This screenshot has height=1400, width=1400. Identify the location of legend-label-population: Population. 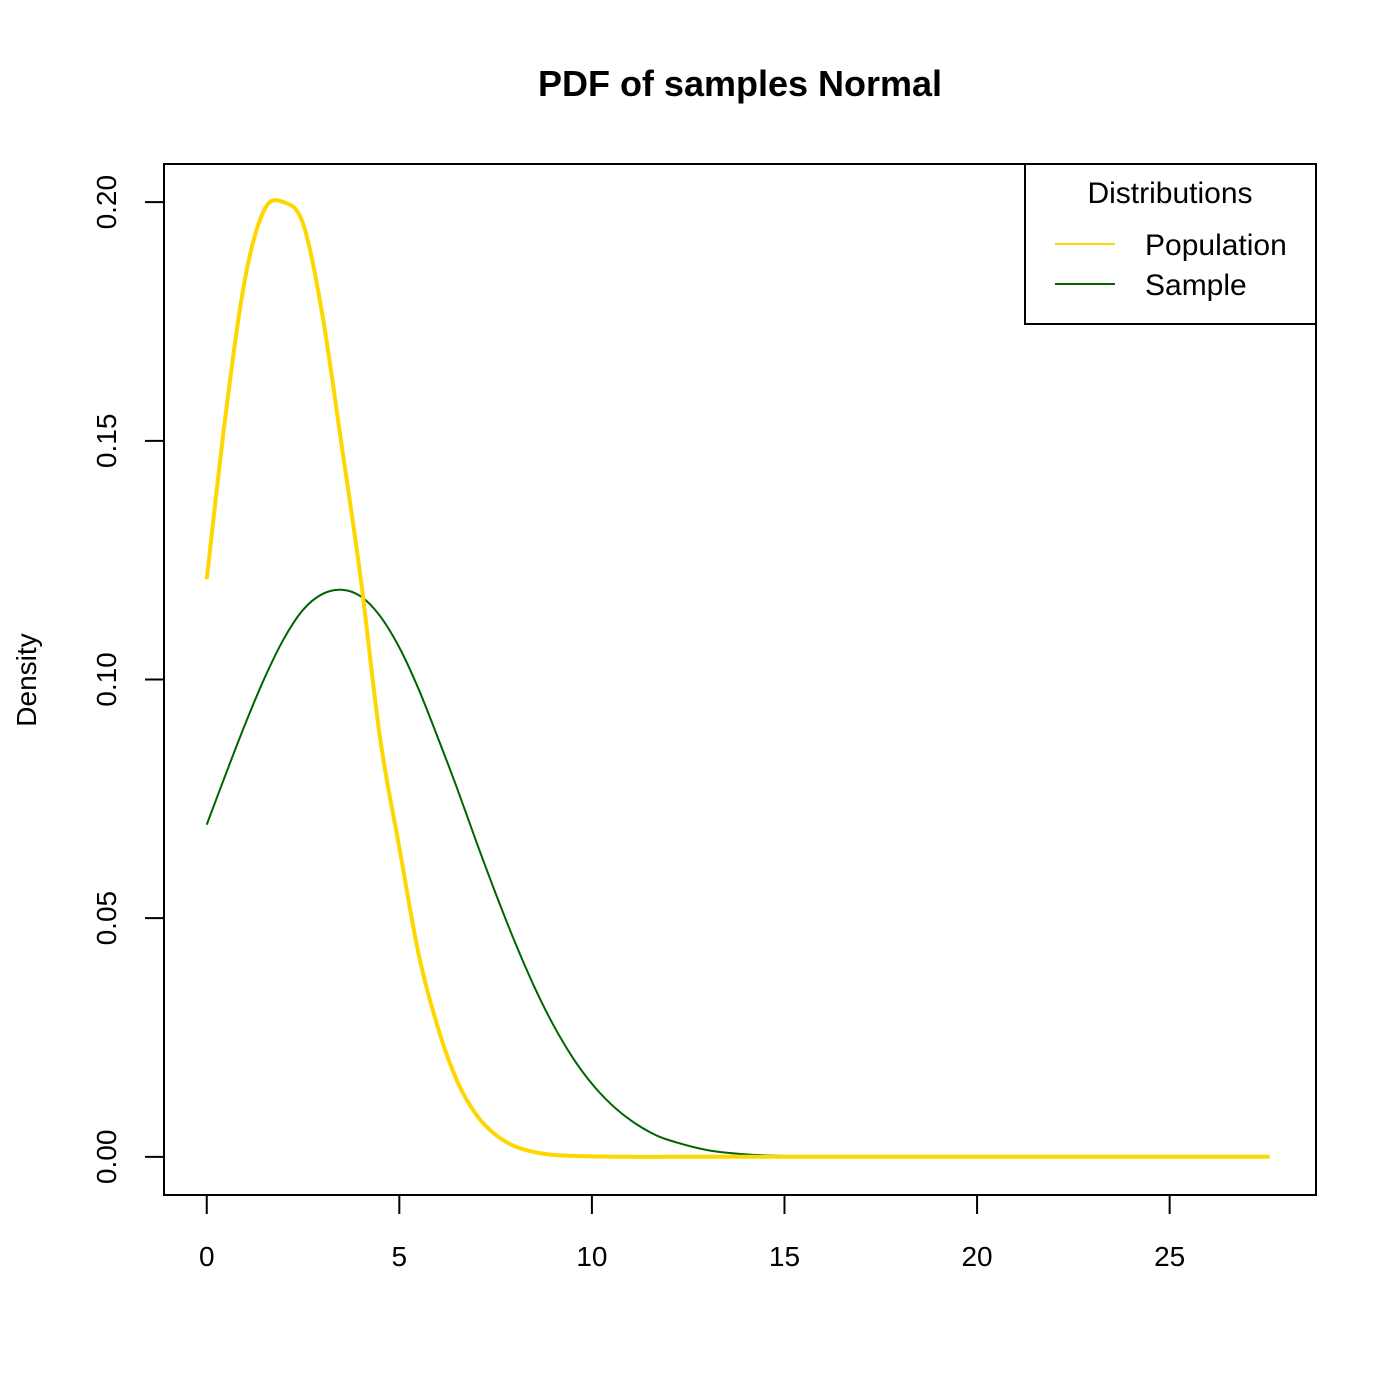
(1216, 245).